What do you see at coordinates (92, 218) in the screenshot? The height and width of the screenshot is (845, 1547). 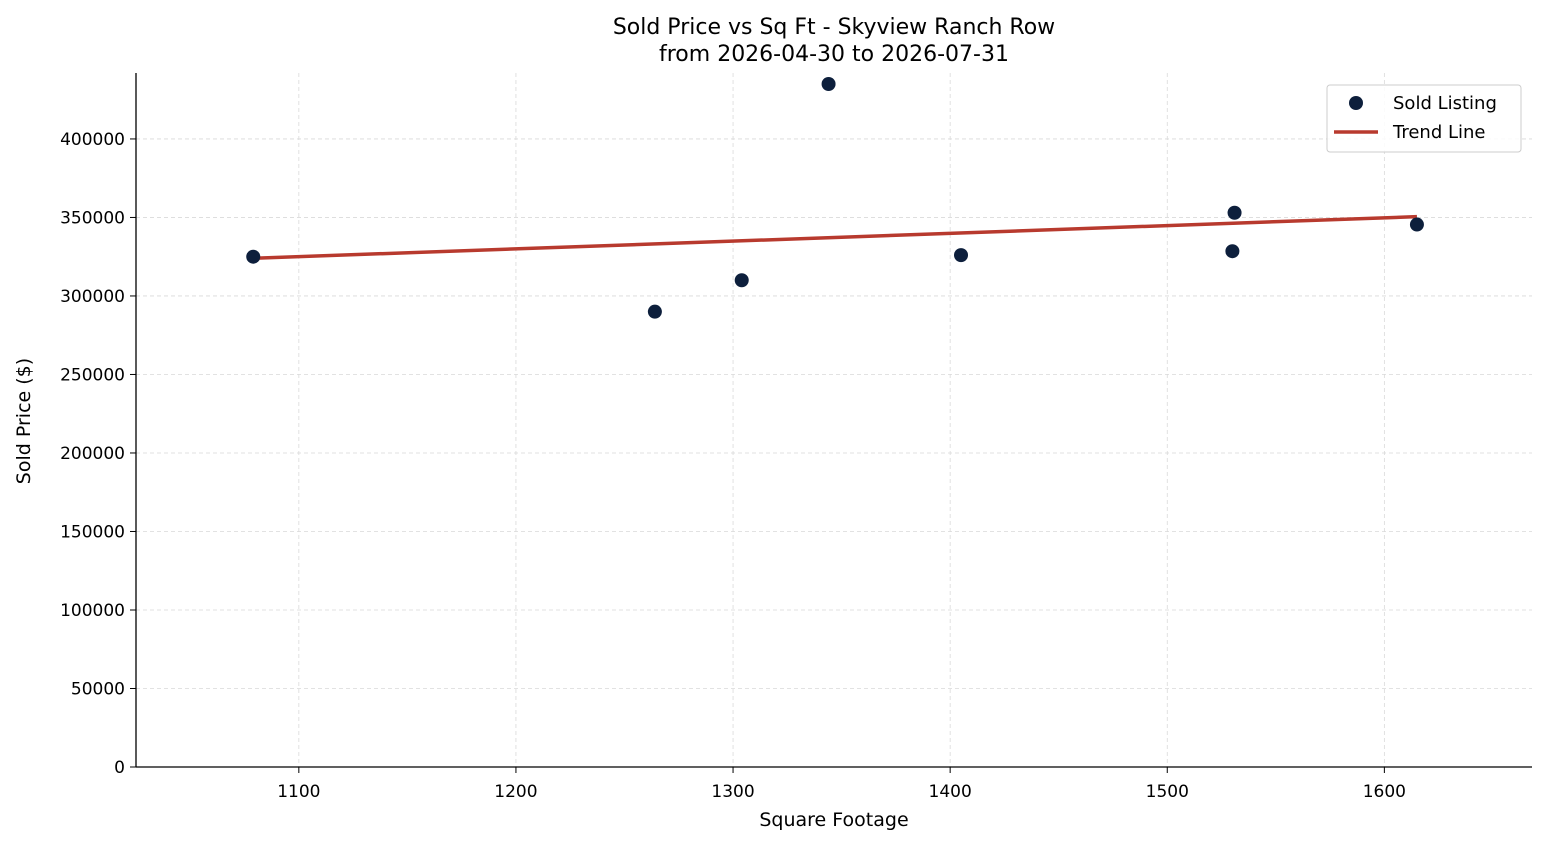 I see `y-tick-label: 350000` at bounding box center [92, 218].